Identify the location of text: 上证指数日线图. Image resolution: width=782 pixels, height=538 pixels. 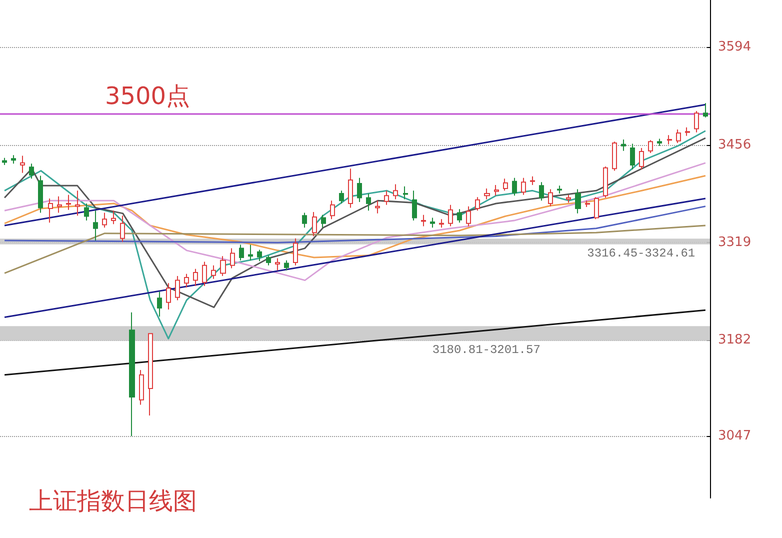
(113, 501).